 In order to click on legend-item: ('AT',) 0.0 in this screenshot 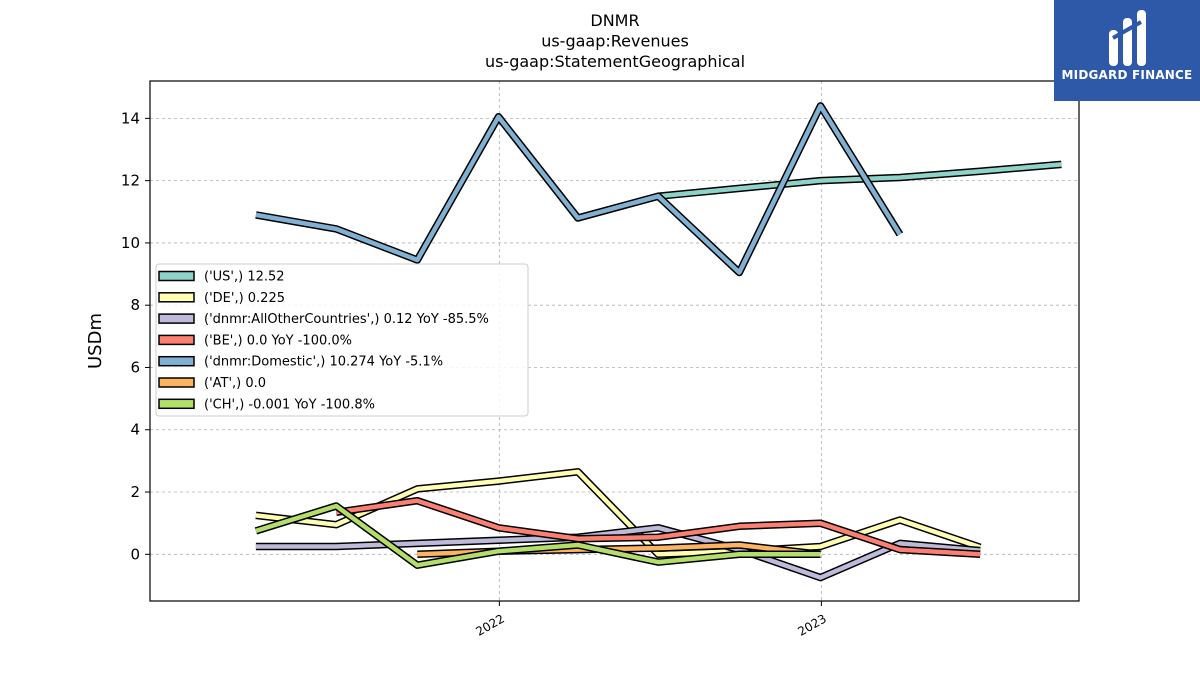, I will do `click(212, 383)`.